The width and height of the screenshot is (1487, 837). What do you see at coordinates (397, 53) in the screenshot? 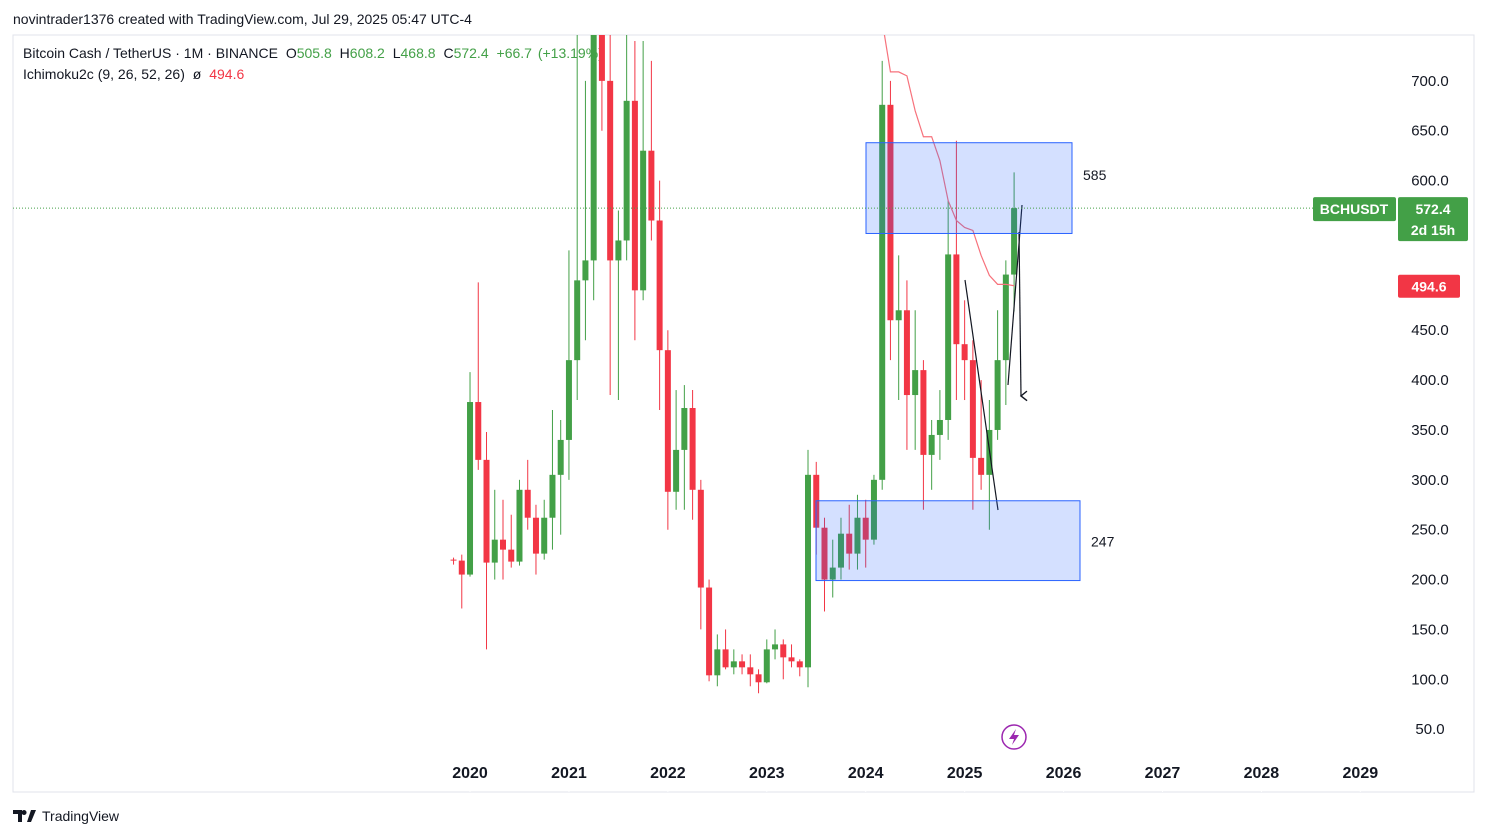
I see `legend-label: L` at bounding box center [397, 53].